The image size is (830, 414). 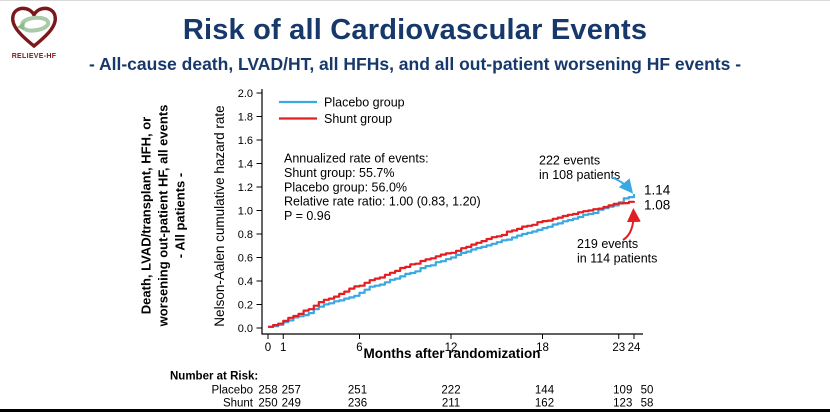 What do you see at coordinates (35, 24) in the screenshot?
I see `green-swoosh-icon` at bounding box center [35, 24].